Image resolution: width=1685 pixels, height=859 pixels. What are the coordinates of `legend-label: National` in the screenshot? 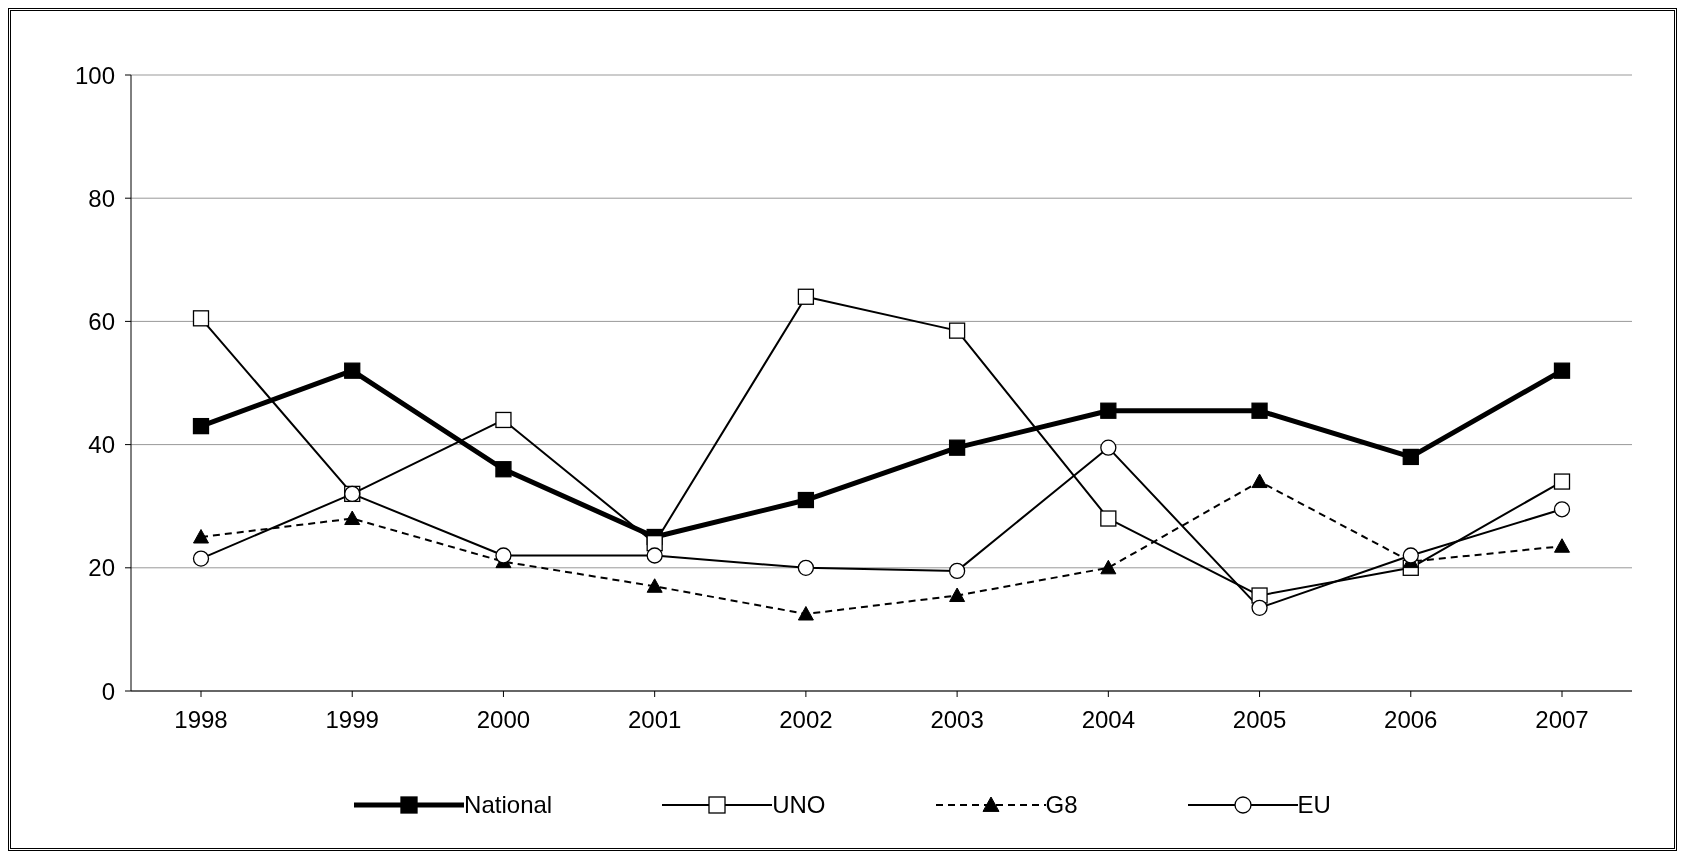 It's located at (508, 805).